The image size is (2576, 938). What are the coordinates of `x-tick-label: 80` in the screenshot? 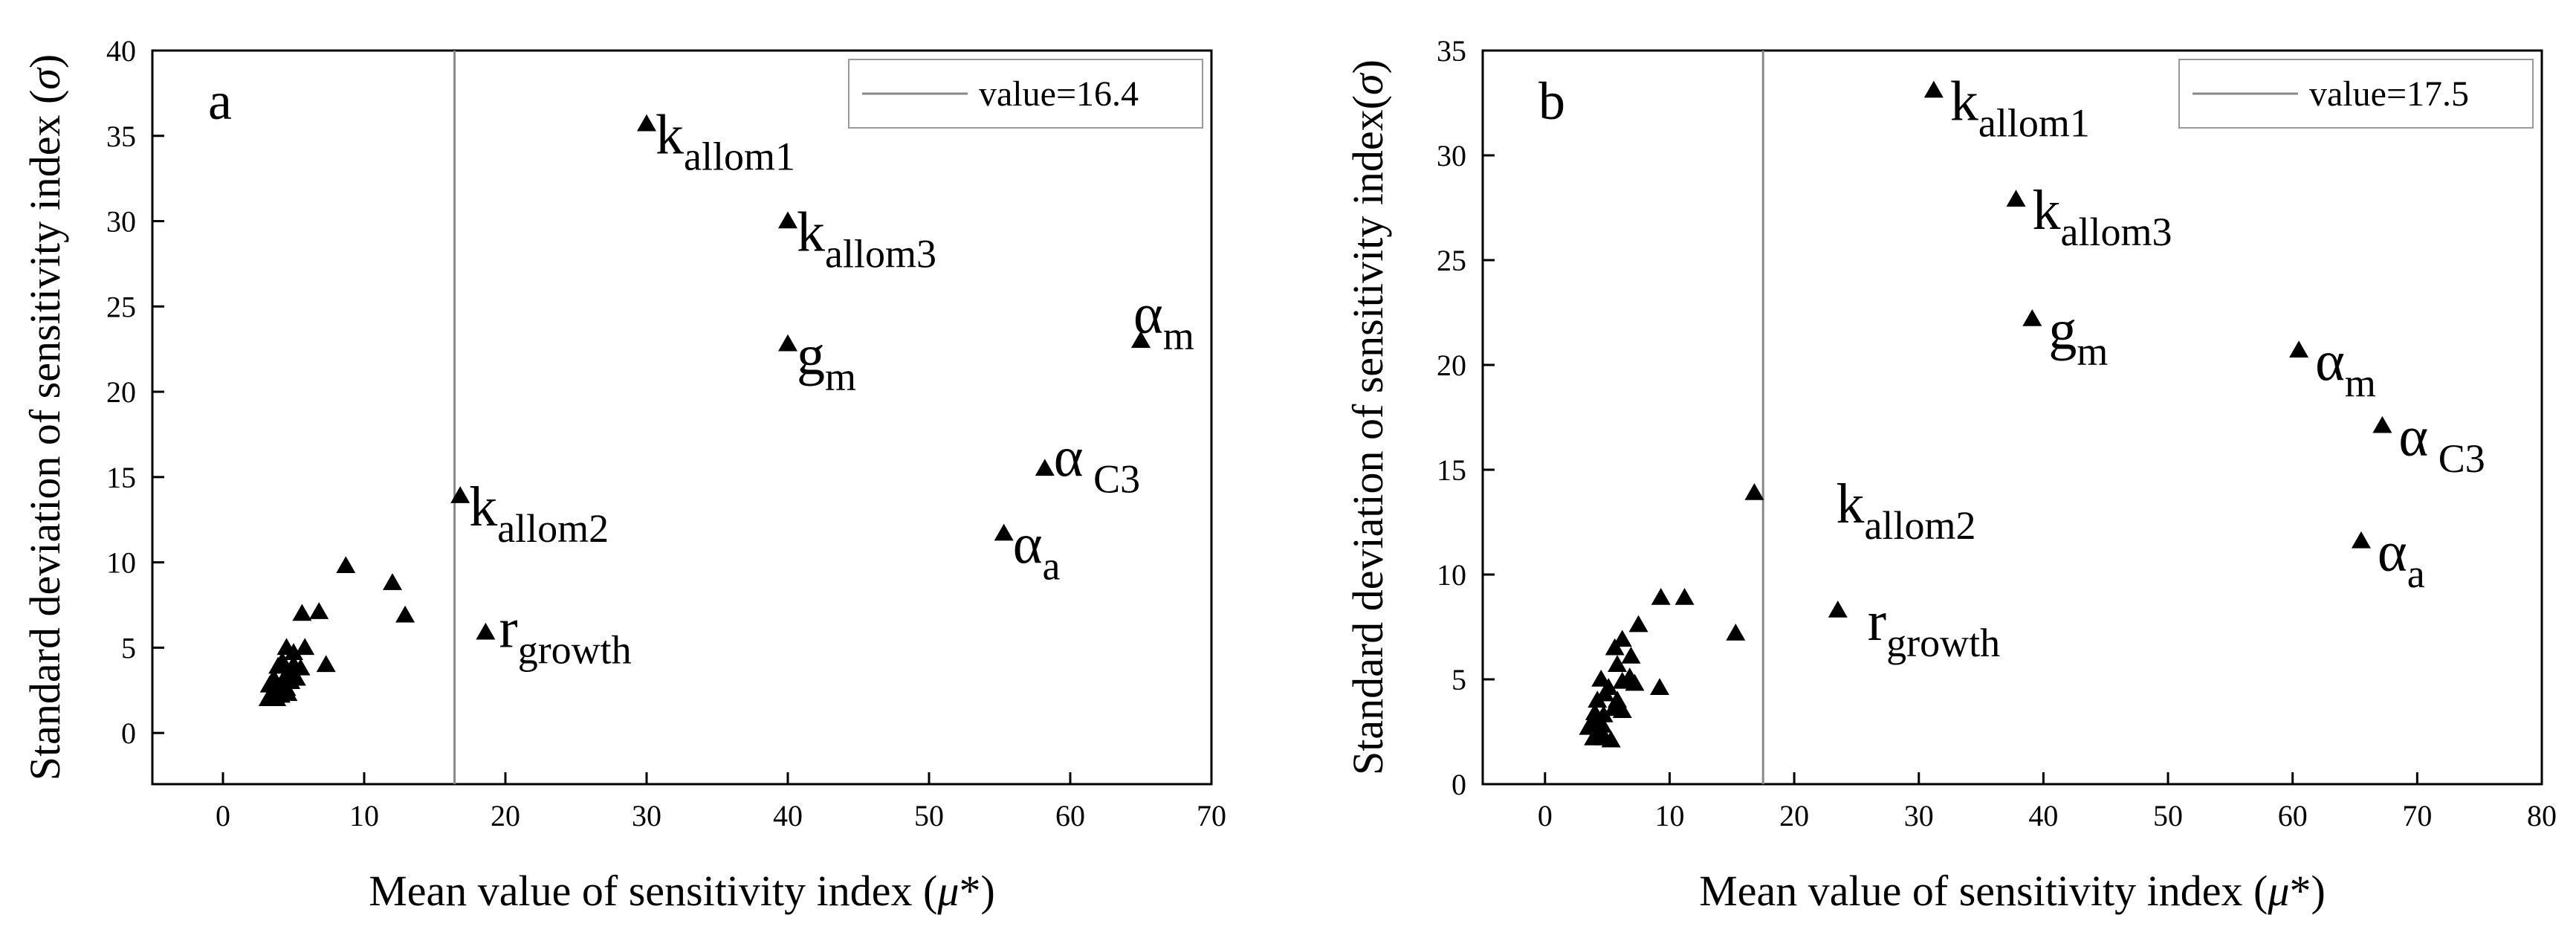 It's located at (2542, 815).